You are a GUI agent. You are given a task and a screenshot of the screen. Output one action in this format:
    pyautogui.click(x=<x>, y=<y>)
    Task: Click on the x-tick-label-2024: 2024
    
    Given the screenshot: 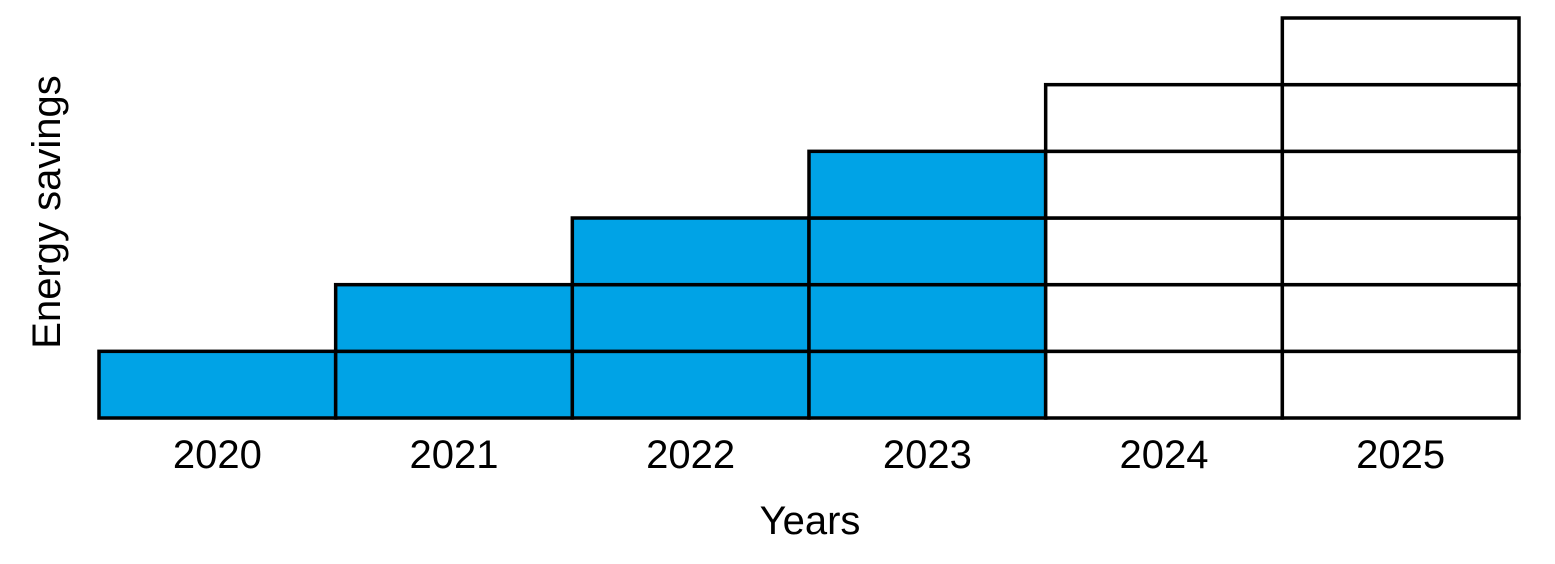 What is the action you would take?
    pyautogui.click(x=1164, y=455)
    